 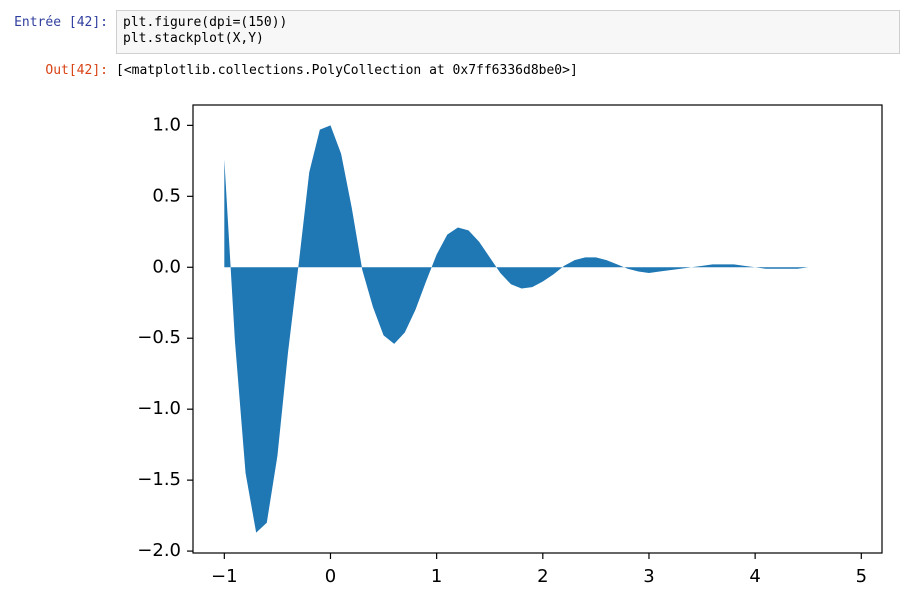 I want to click on x-tick-label: 5, so click(x=861, y=576).